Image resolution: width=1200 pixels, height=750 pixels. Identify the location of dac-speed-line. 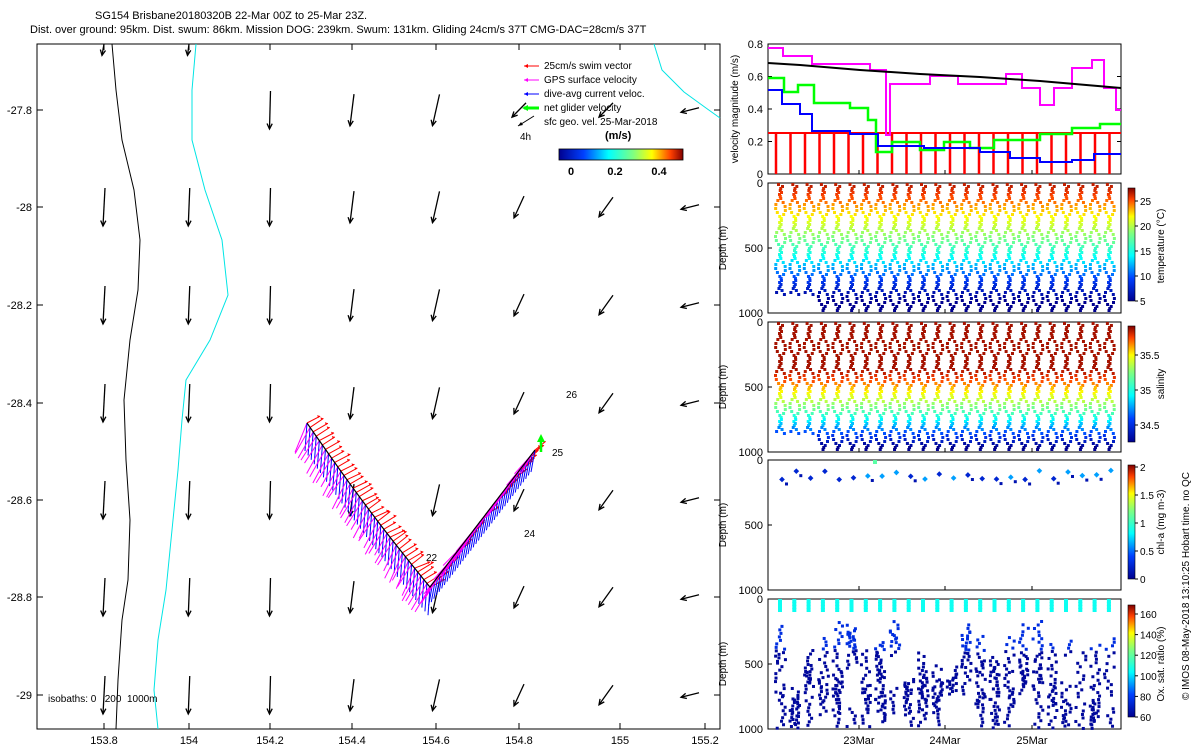
(944, 126).